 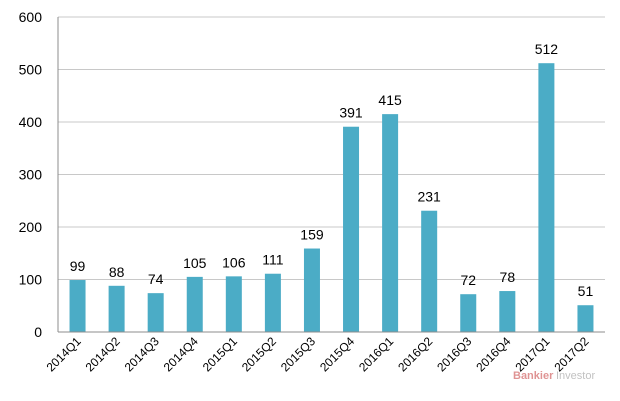 I want to click on y-axis-ticks: 0 100 200 300 400 500 600, so click(x=31, y=174).